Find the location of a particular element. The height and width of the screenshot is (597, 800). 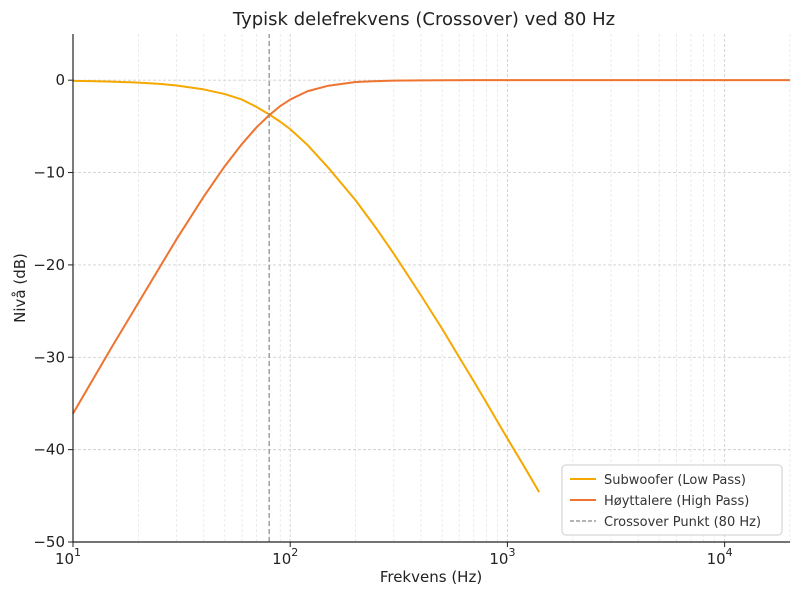

legend-box is located at coordinates (672, 500).